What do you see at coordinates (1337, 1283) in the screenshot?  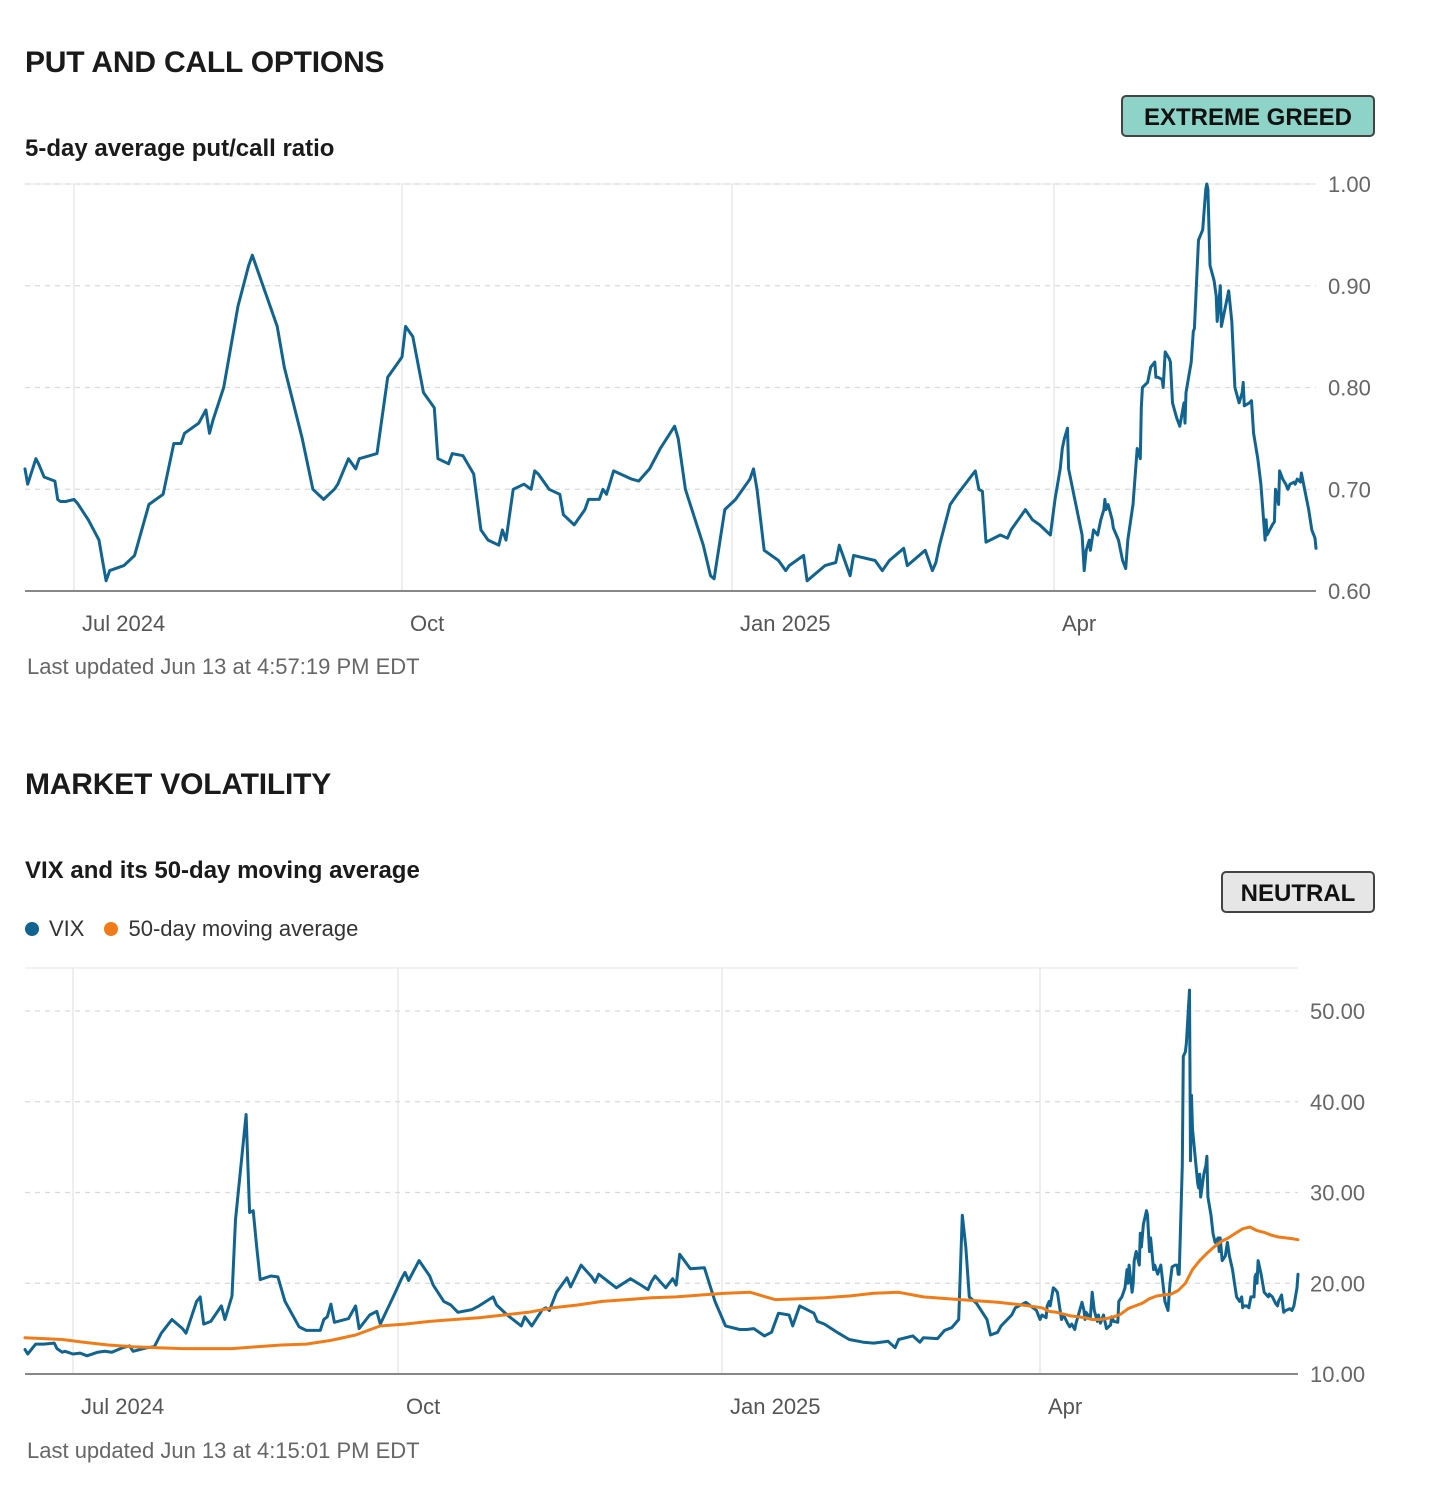 I see `y-tick-label: 20.00` at bounding box center [1337, 1283].